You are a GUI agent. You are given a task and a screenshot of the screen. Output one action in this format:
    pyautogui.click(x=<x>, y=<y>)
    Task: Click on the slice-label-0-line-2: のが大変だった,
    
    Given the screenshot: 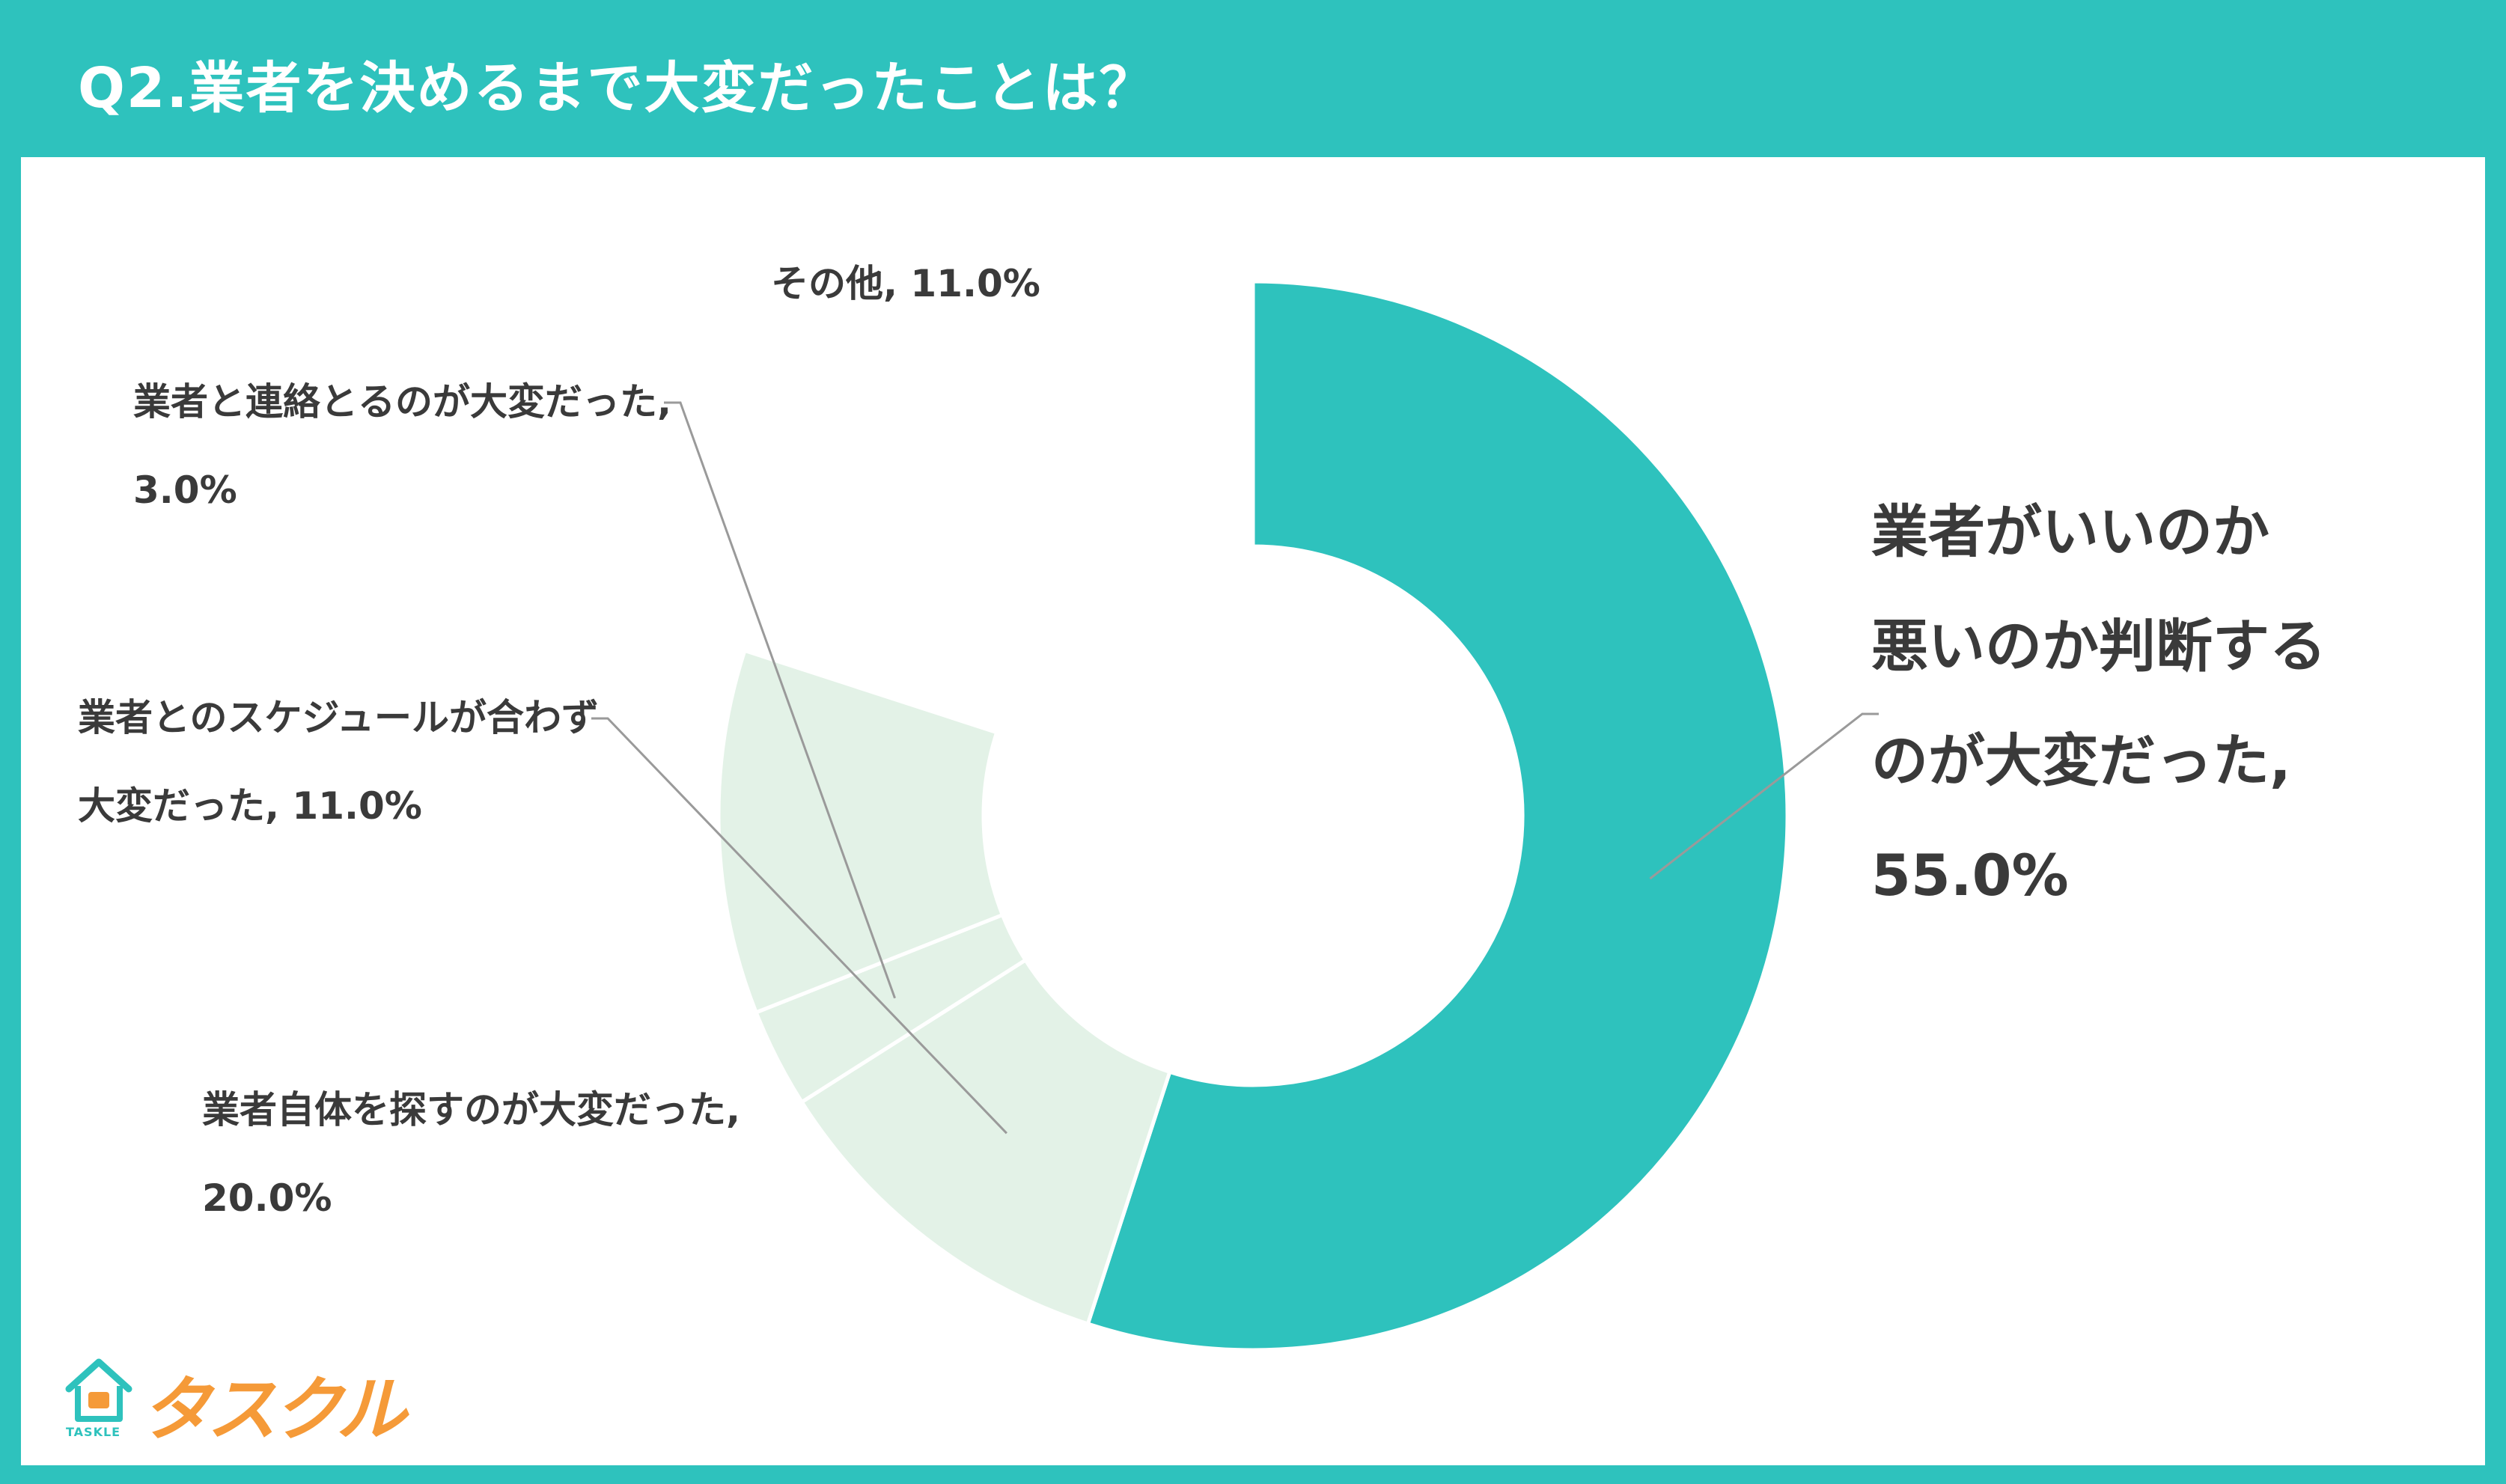 What is the action you would take?
    pyautogui.click(x=2081, y=760)
    